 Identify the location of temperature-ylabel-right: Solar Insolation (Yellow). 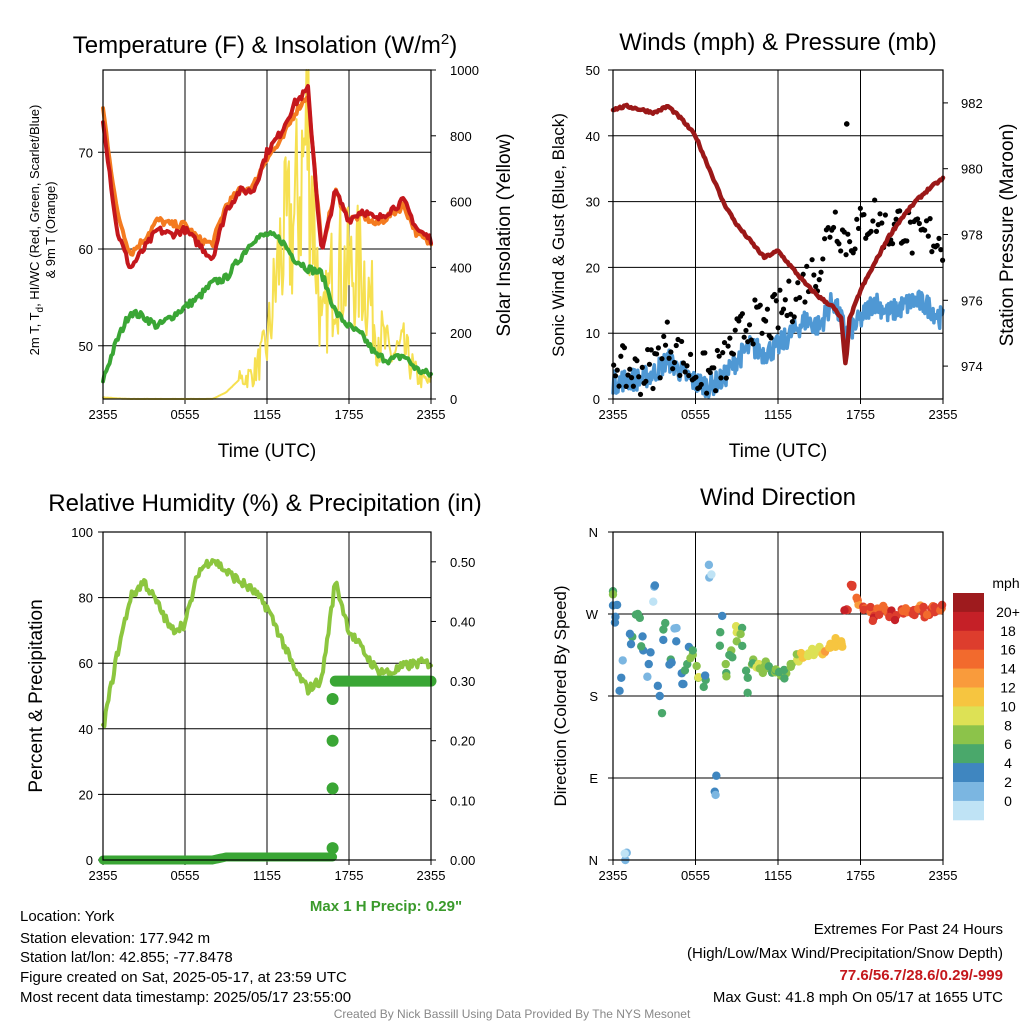
(504, 234).